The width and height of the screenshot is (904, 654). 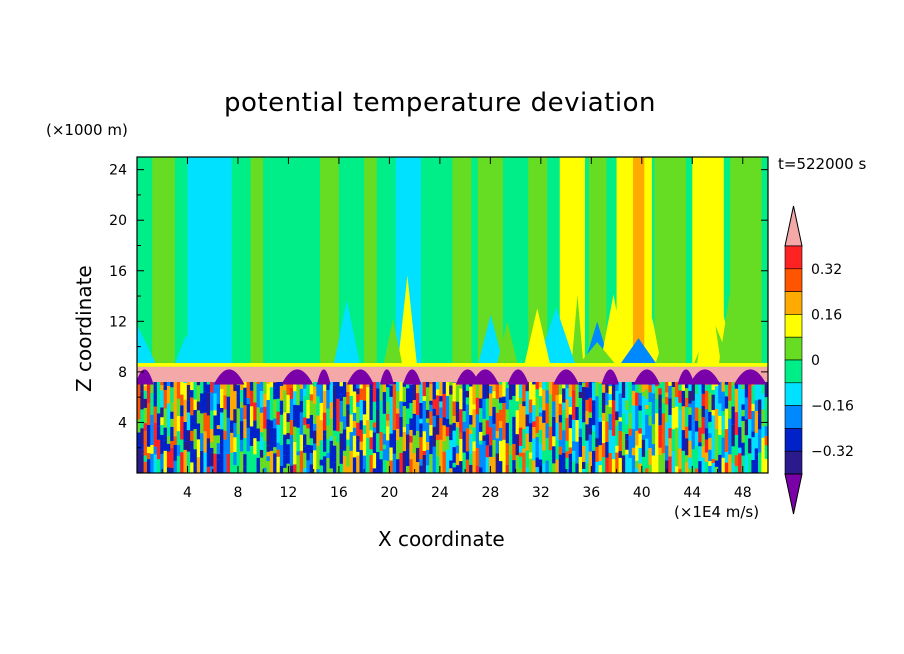 I want to click on colorbar-label: 0, so click(x=815, y=361).